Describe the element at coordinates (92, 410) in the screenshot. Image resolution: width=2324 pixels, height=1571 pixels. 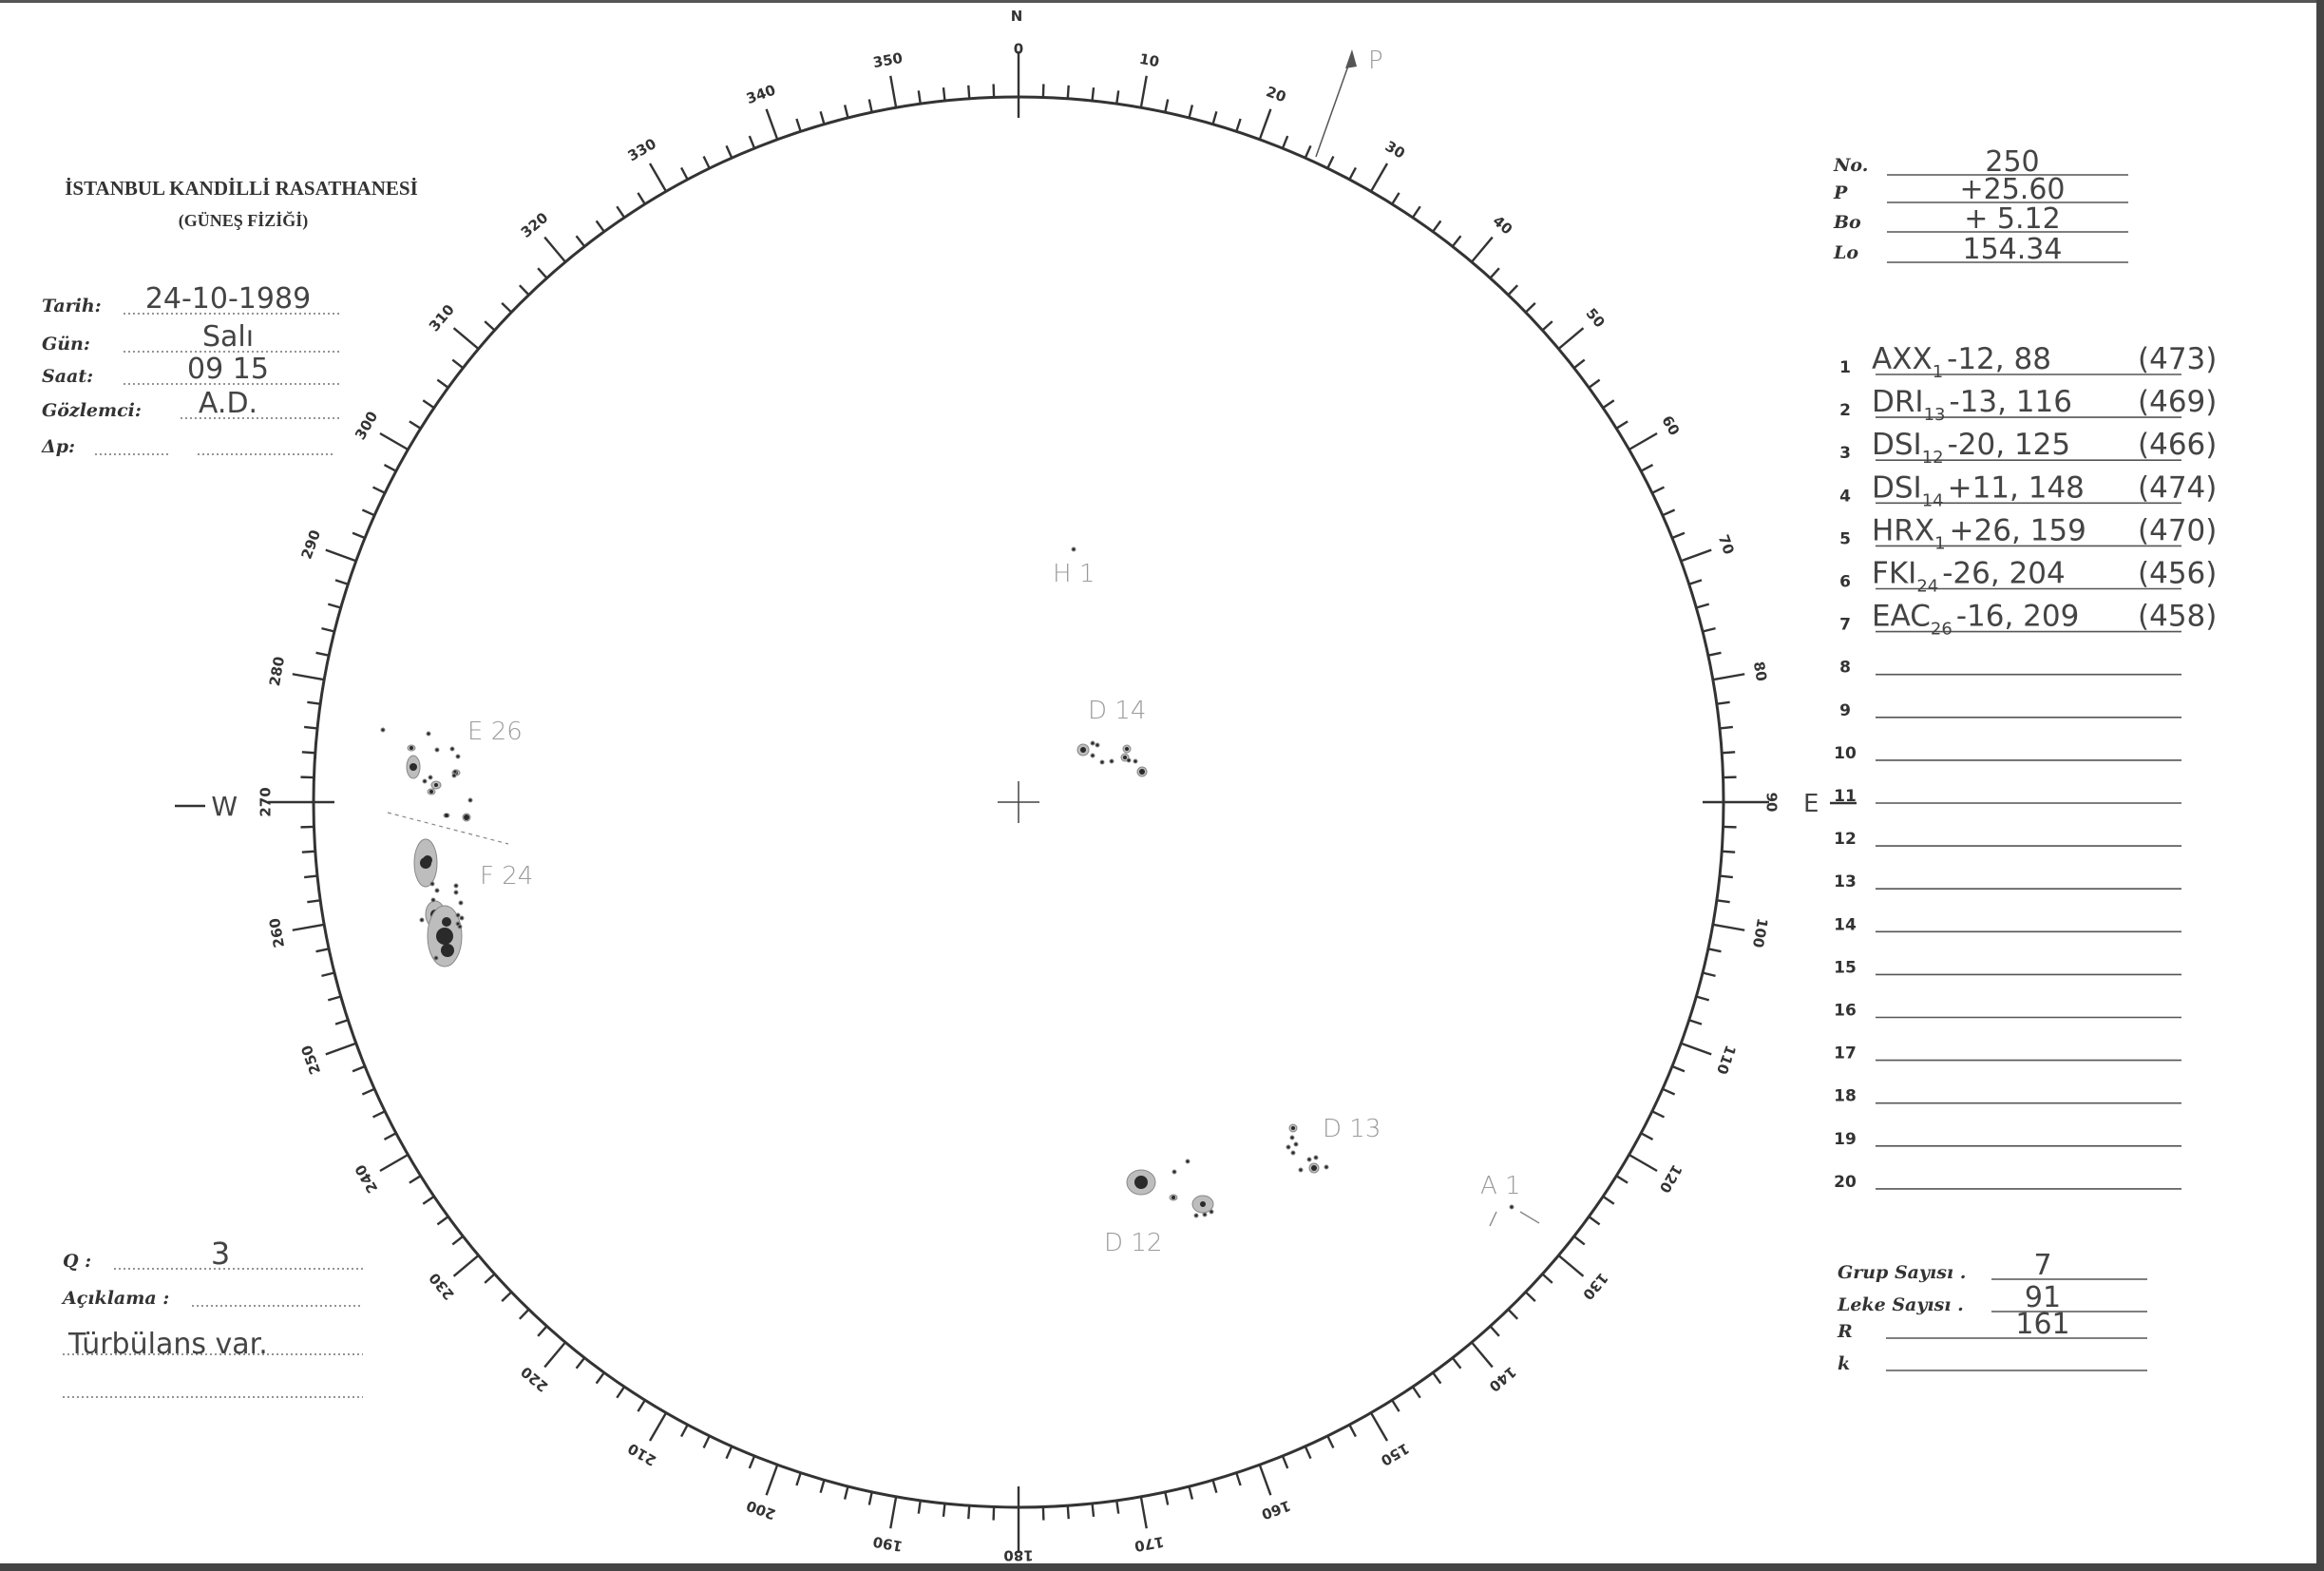
I see `field-label: Gözlemci:` at that location.